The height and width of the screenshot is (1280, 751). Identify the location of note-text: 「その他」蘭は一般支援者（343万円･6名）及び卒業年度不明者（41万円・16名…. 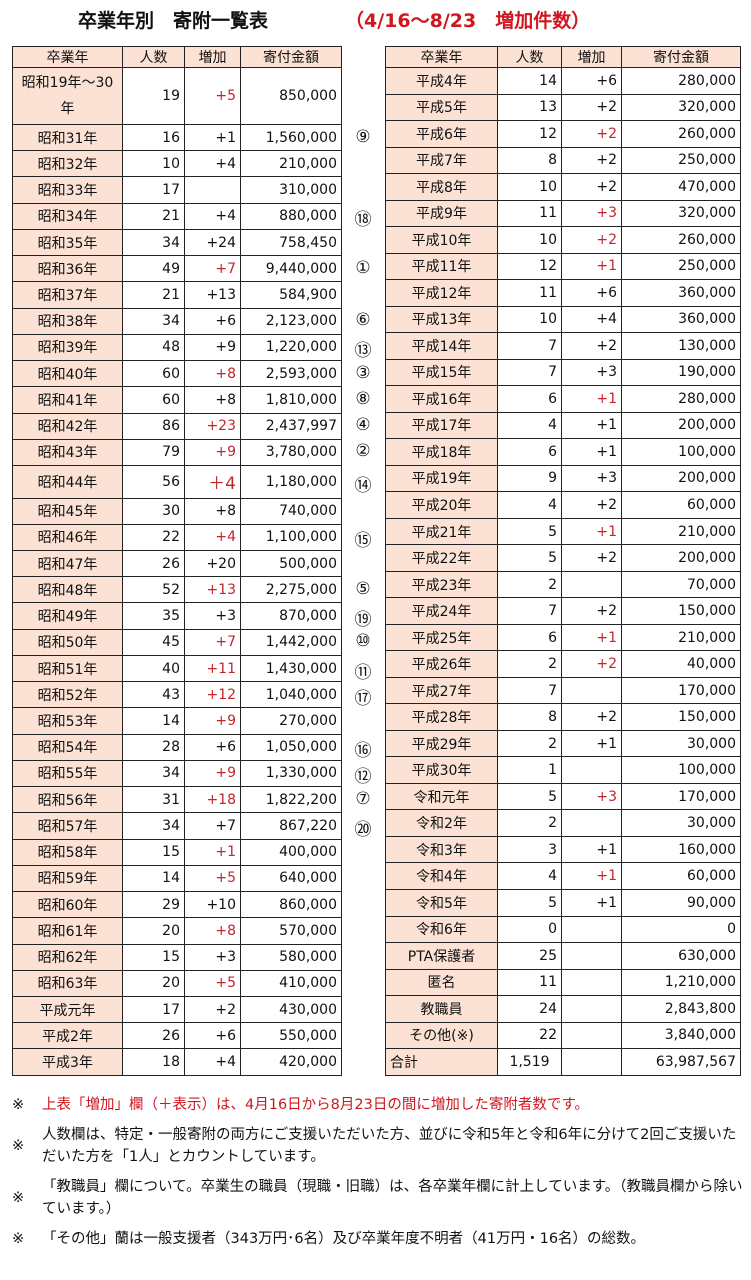
(344, 1239).